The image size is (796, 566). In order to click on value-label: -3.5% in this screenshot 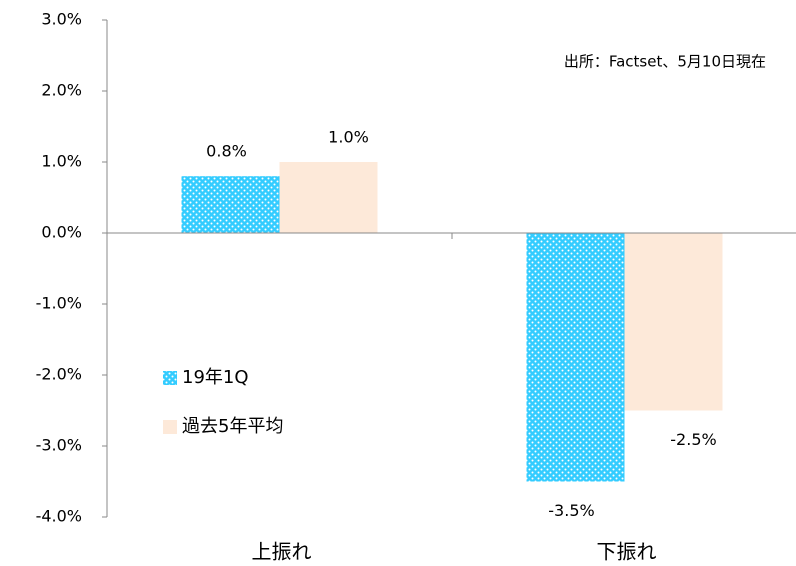, I will do `click(571, 510)`.